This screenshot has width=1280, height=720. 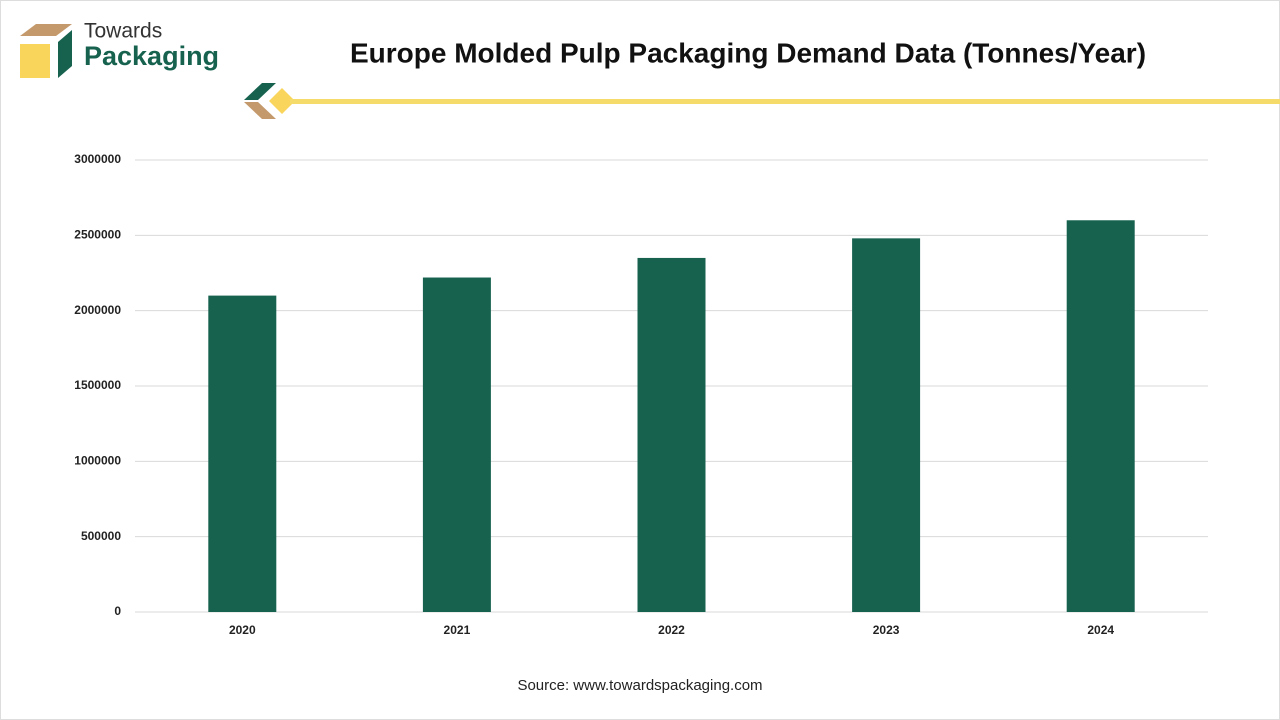 I want to click on logo-icon, so click(x=46, y=51).